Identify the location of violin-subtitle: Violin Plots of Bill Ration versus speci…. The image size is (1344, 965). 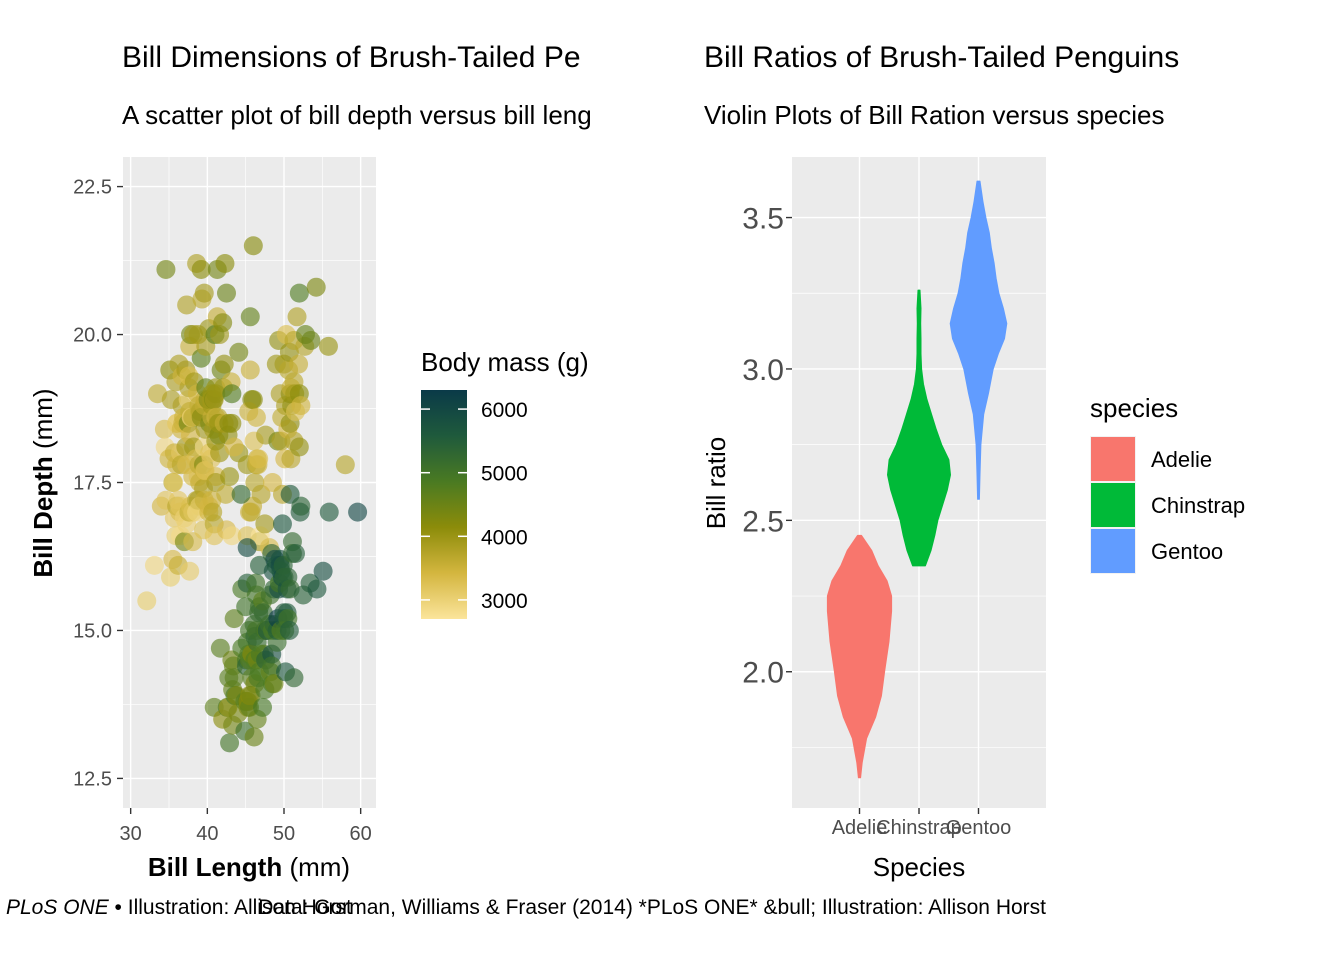
(934, 115).